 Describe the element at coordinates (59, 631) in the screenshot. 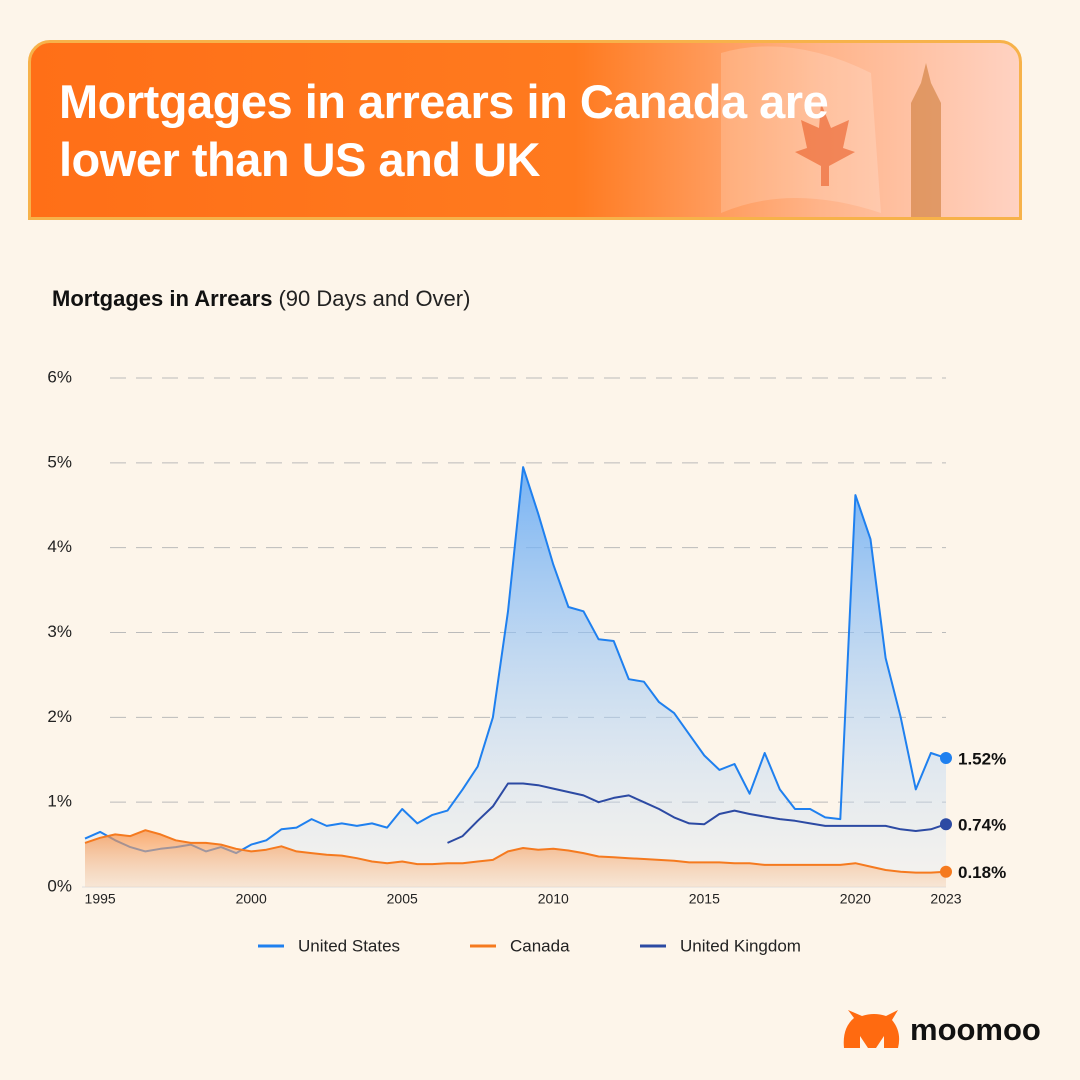

I see `y-tick-label: 3%` at that location.